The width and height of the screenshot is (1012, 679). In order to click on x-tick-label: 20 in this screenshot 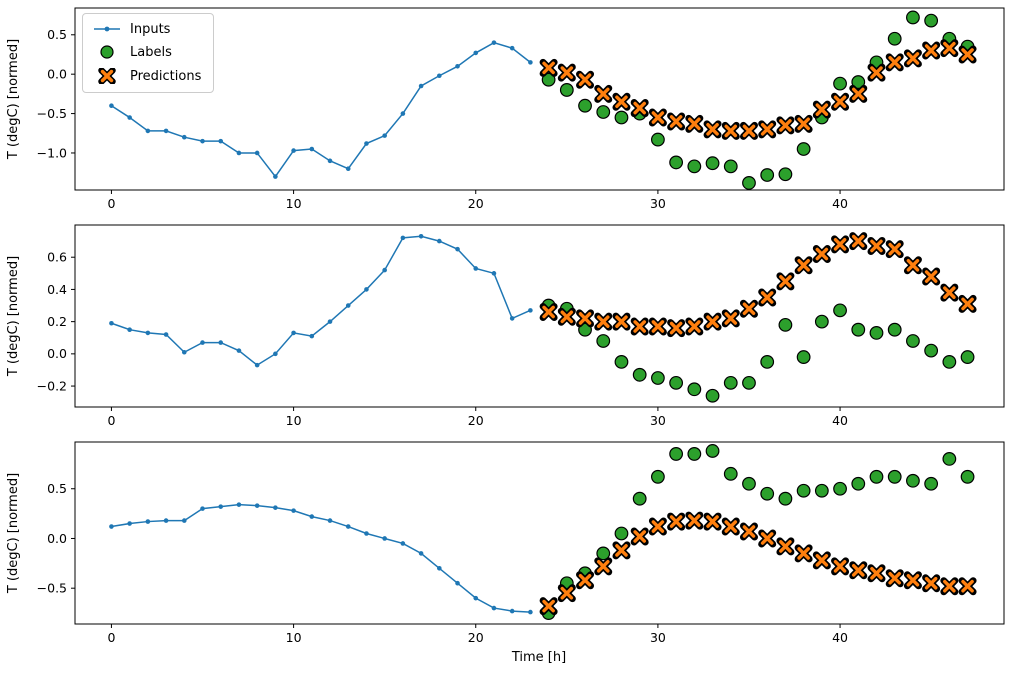, I will do `click(476, 420)`.